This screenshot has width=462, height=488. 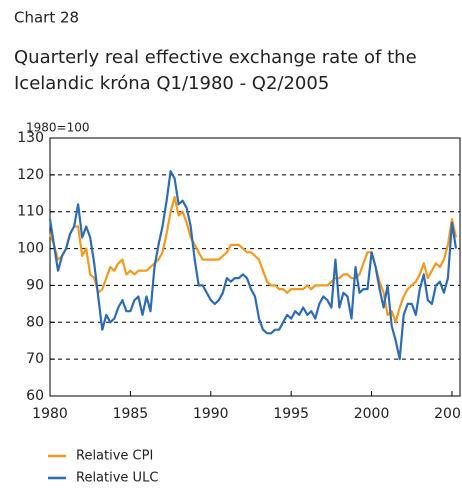 What do you see at coordinates (114, 456) in the screenshot?
I see `legend-label: Relative CPI` at bounding box center [114, 456].